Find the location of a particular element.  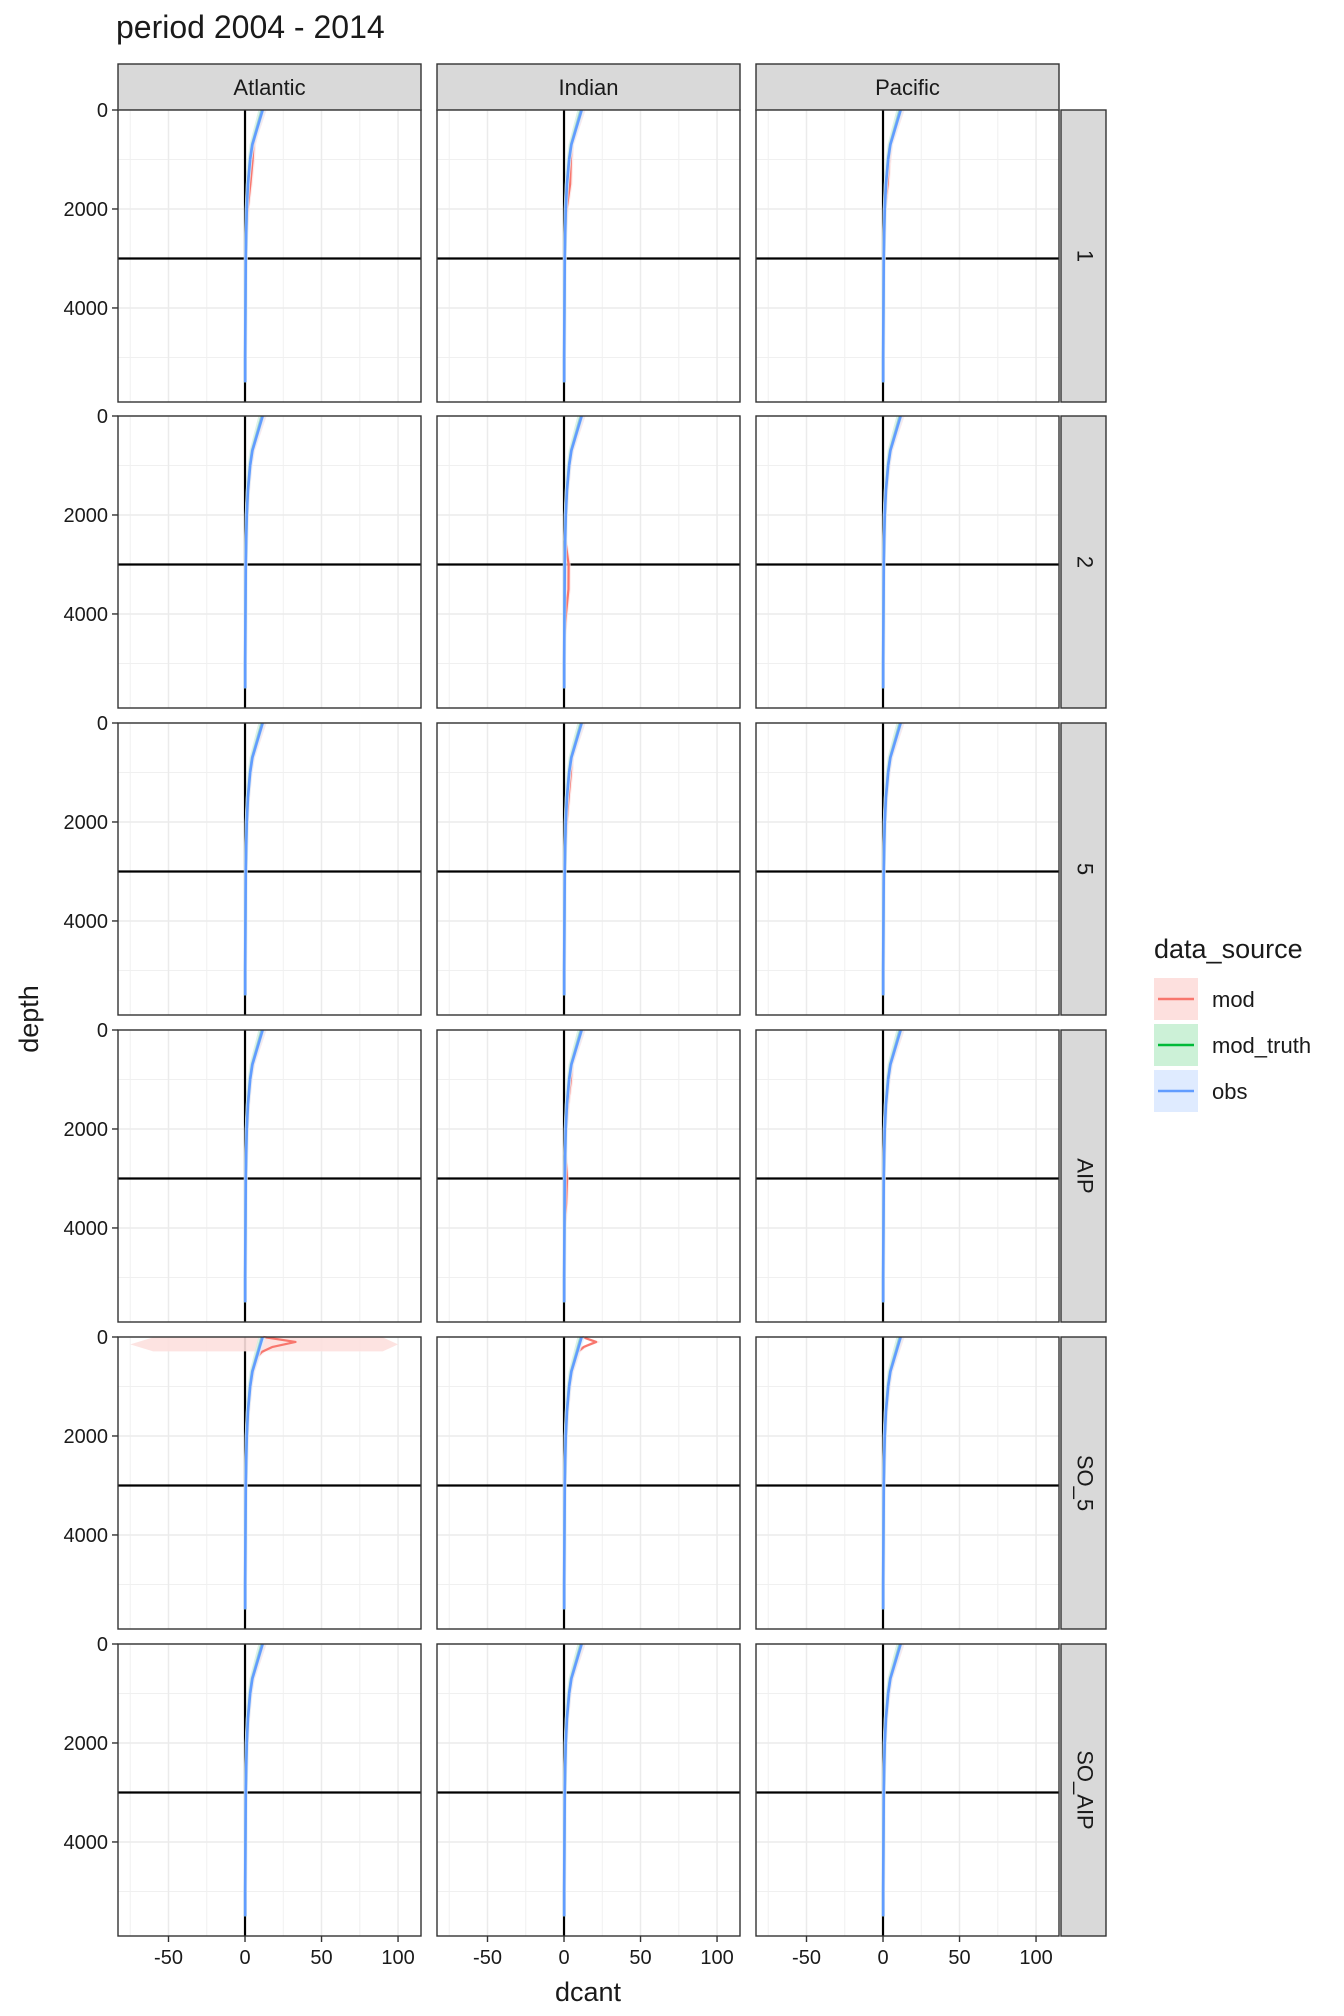

panel-aip-atlantic is located at coordinates (269, 1176).